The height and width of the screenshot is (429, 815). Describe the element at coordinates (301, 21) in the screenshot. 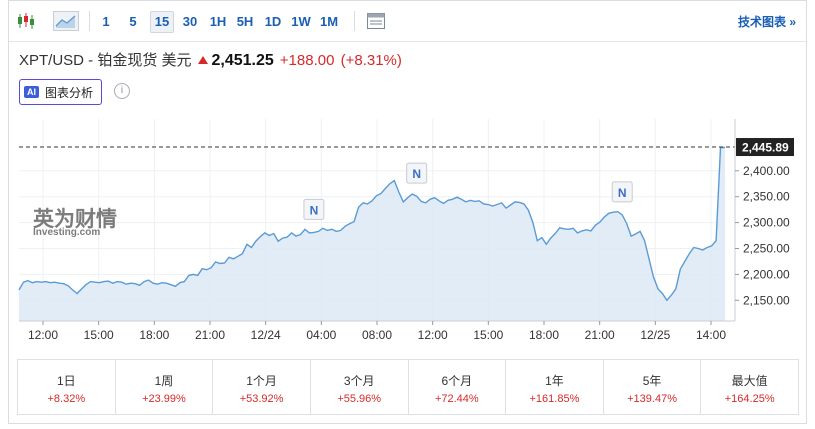

I see `timeframe-1w: 1W` at that location.